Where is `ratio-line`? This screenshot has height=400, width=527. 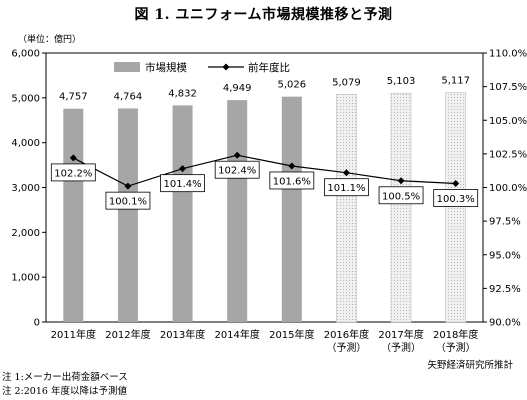 ratio-line is located at coordinates (264, 170).